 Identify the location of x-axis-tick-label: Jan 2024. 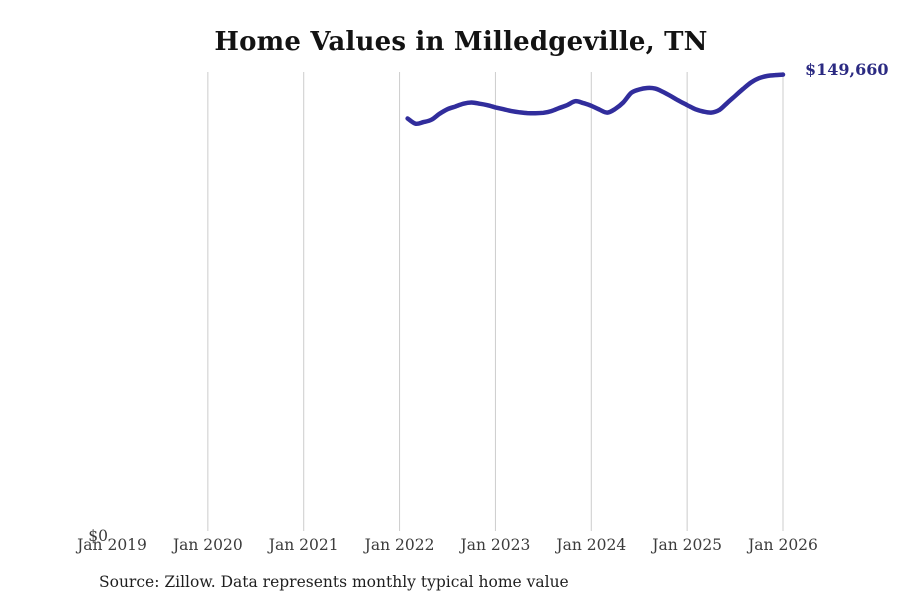
(591, 545).